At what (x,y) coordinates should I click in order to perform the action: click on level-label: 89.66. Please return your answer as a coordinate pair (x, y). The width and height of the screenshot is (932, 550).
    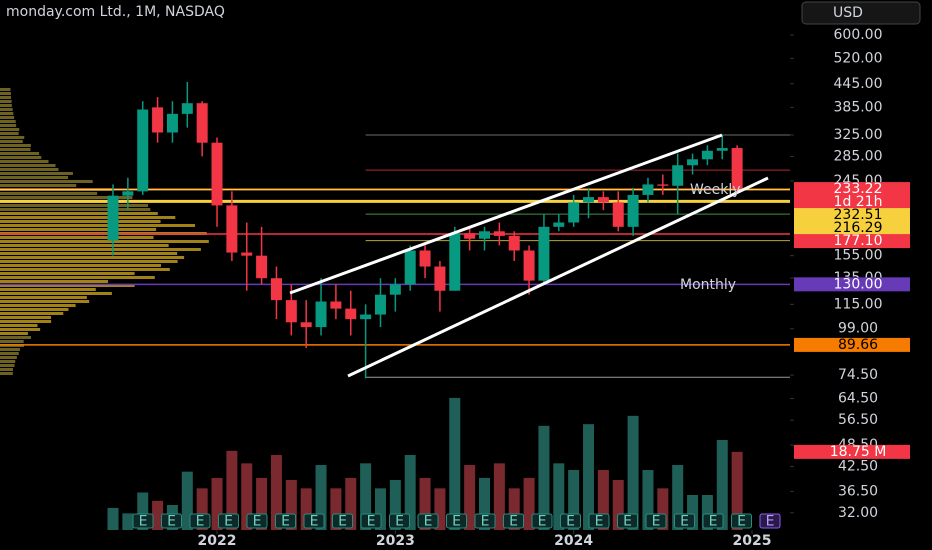
    Looking at the image, I should click on (858, 345).